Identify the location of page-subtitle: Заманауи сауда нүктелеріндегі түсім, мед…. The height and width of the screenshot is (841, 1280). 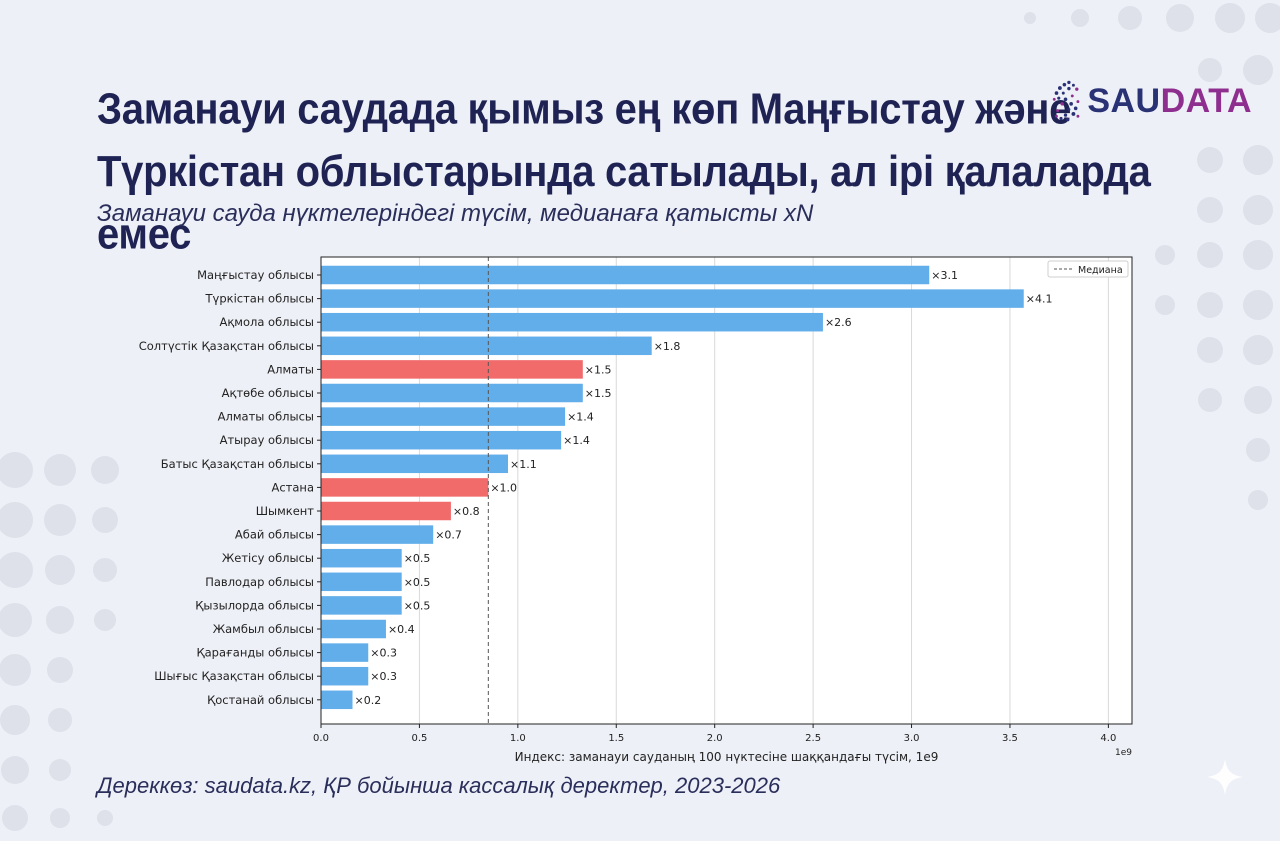
(455, 213).